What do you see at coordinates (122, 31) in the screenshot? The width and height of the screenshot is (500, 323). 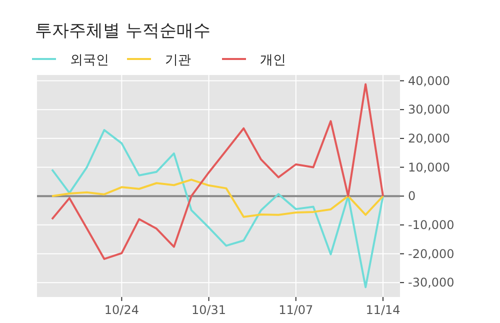 I see `chart-title: 투자주체별 누적순매수` at bounding box center [122, 31].